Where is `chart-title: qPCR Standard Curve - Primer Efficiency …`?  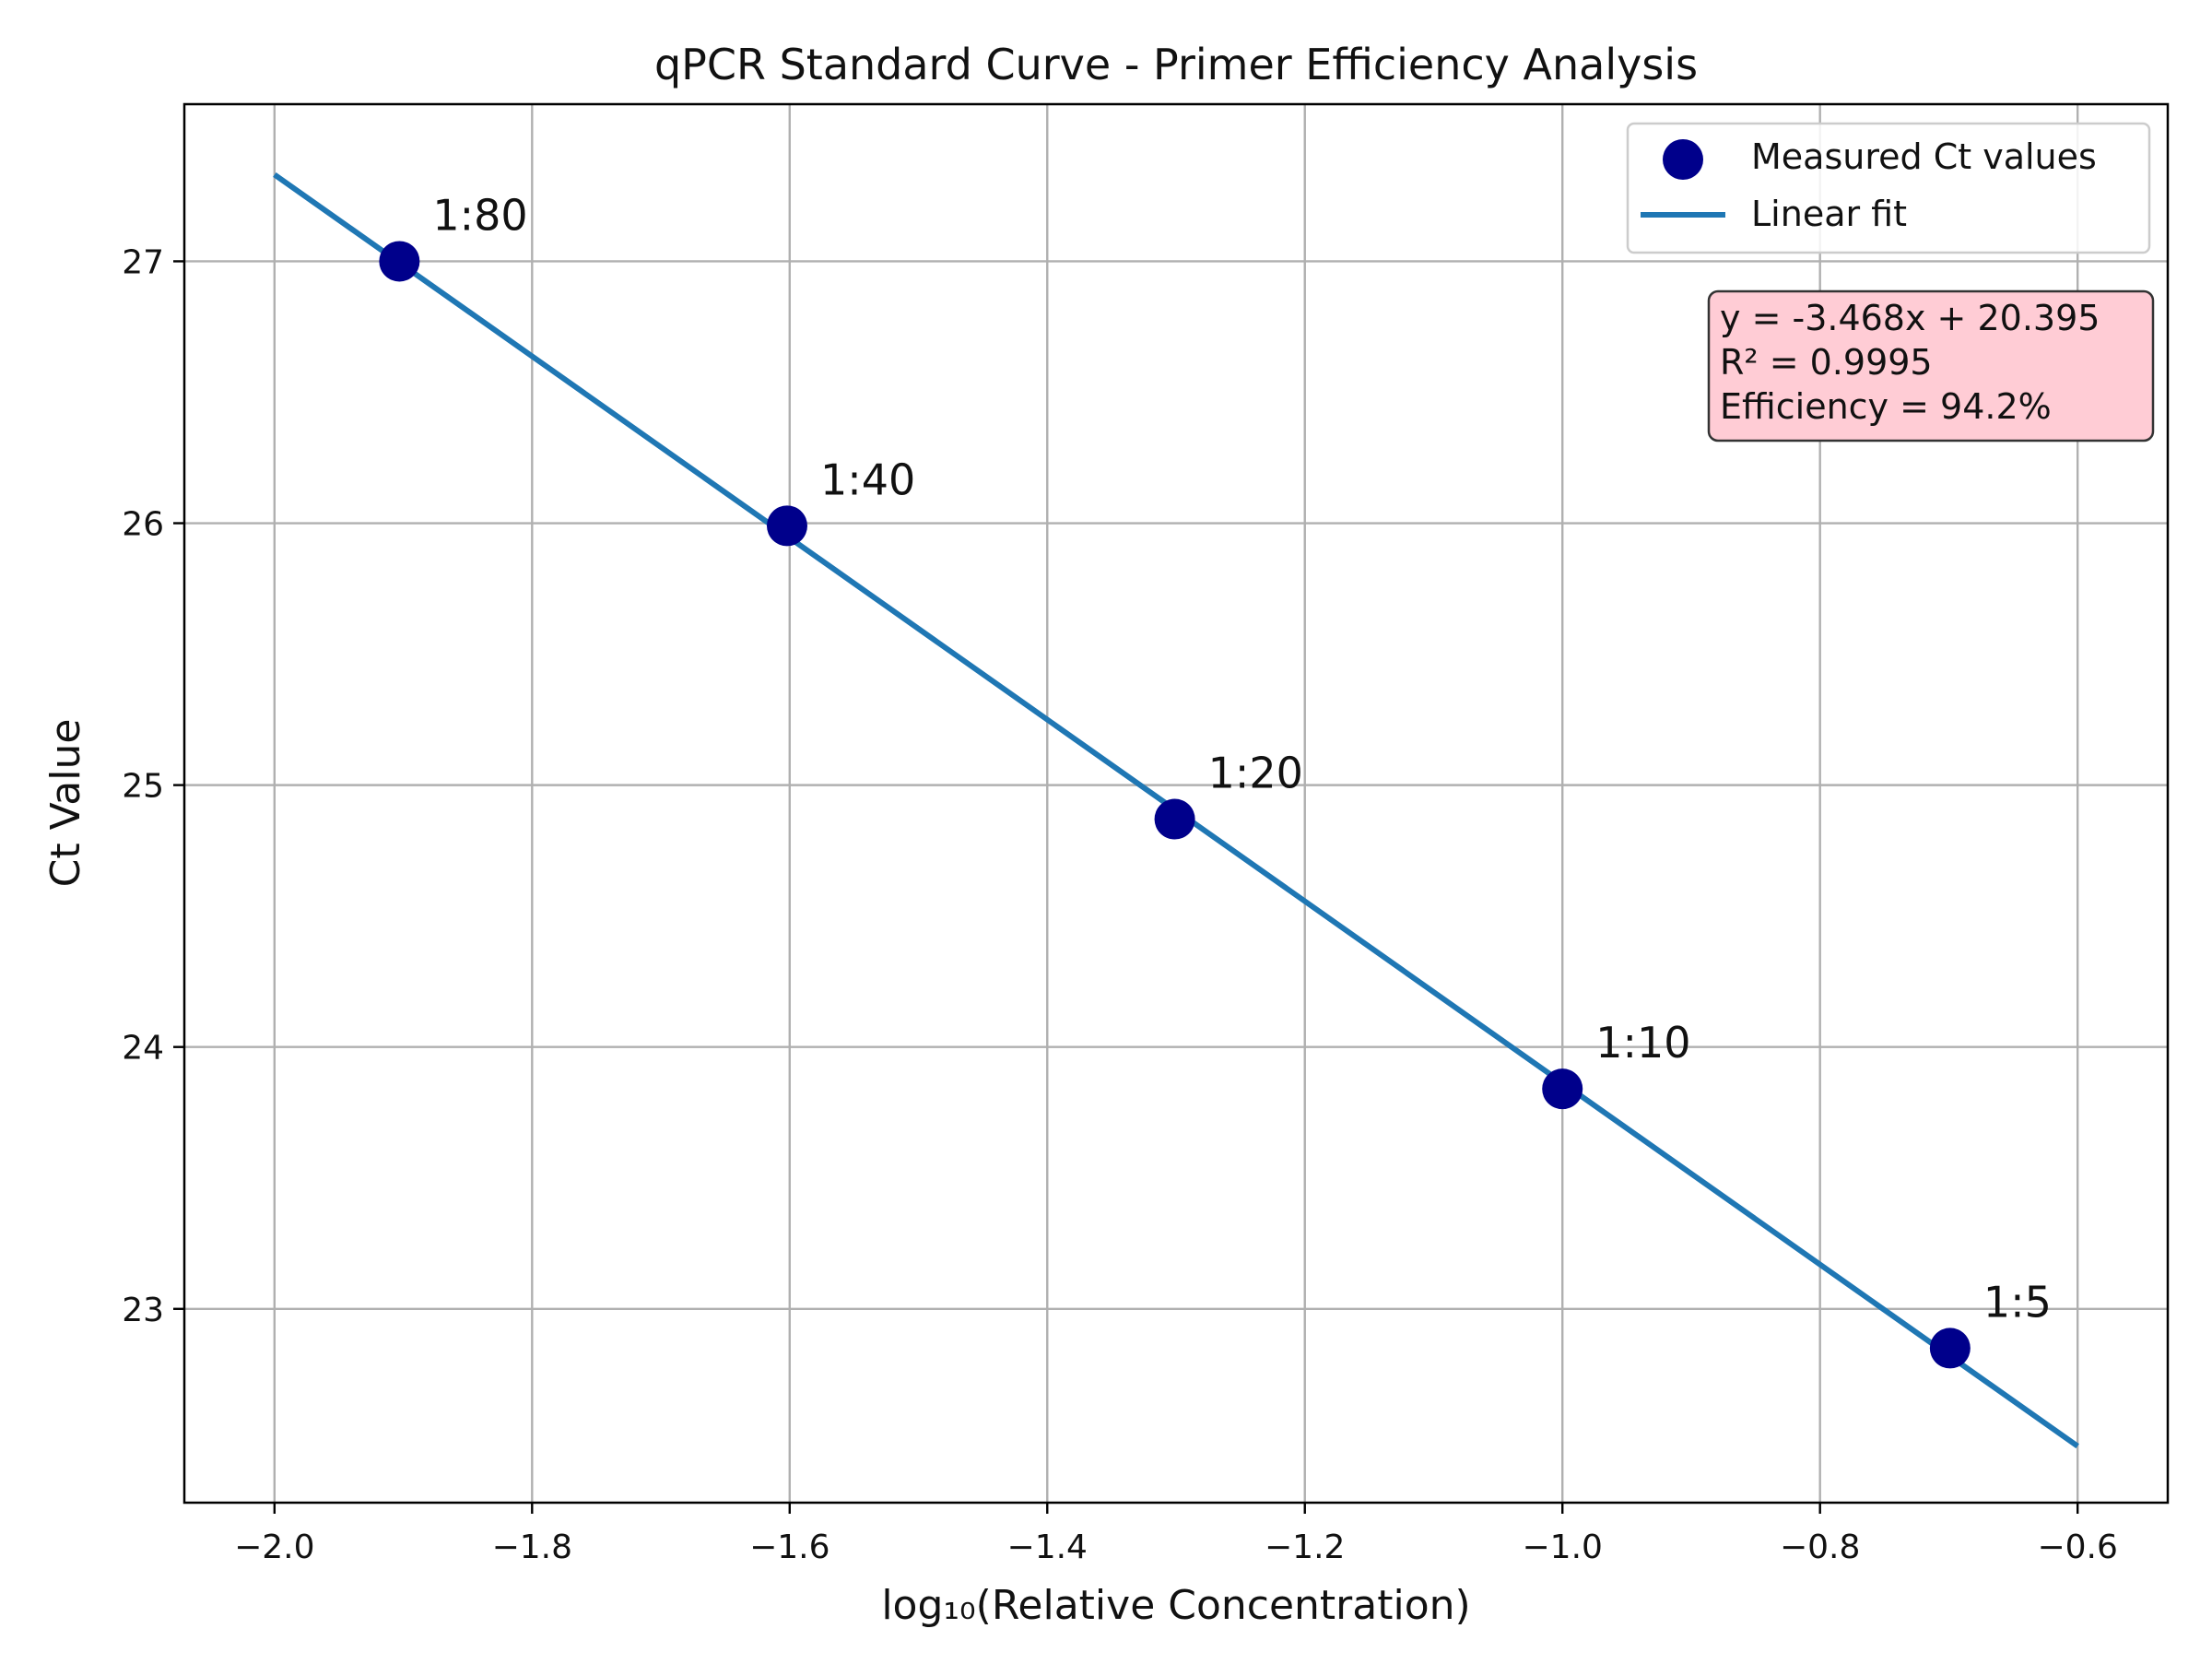 chart-title: qPCR Standard Curve - Primer Efficiency … is located at coordinates (1176, 64).